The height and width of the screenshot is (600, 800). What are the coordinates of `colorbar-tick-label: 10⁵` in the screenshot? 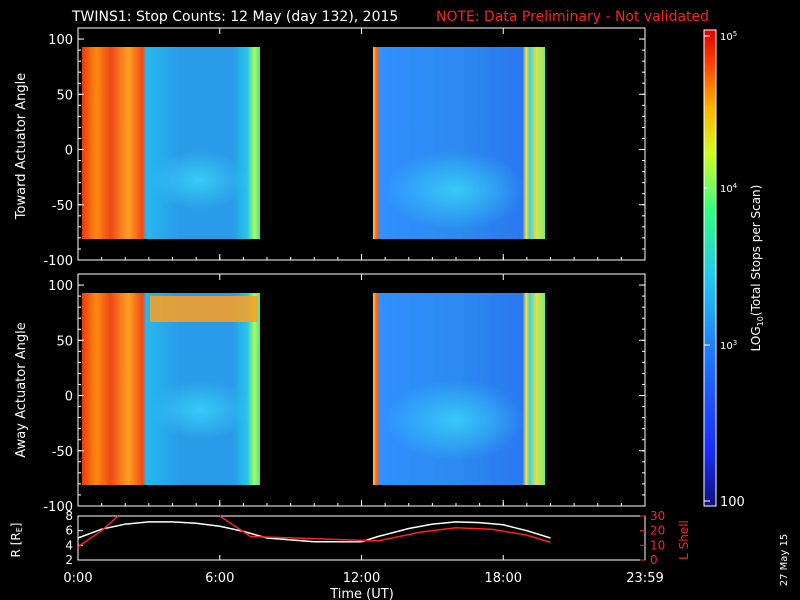 It's located at (728, 36).